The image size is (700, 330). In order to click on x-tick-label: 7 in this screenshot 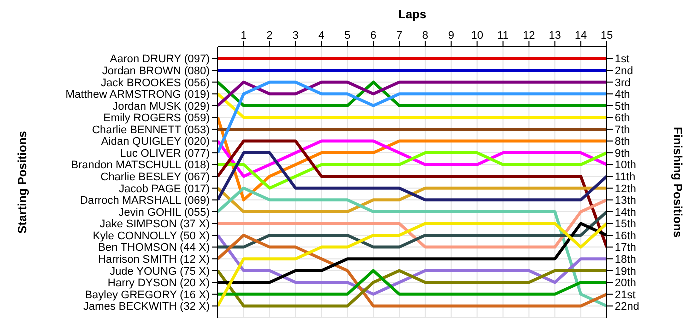, I will do `click(399, 36)`.